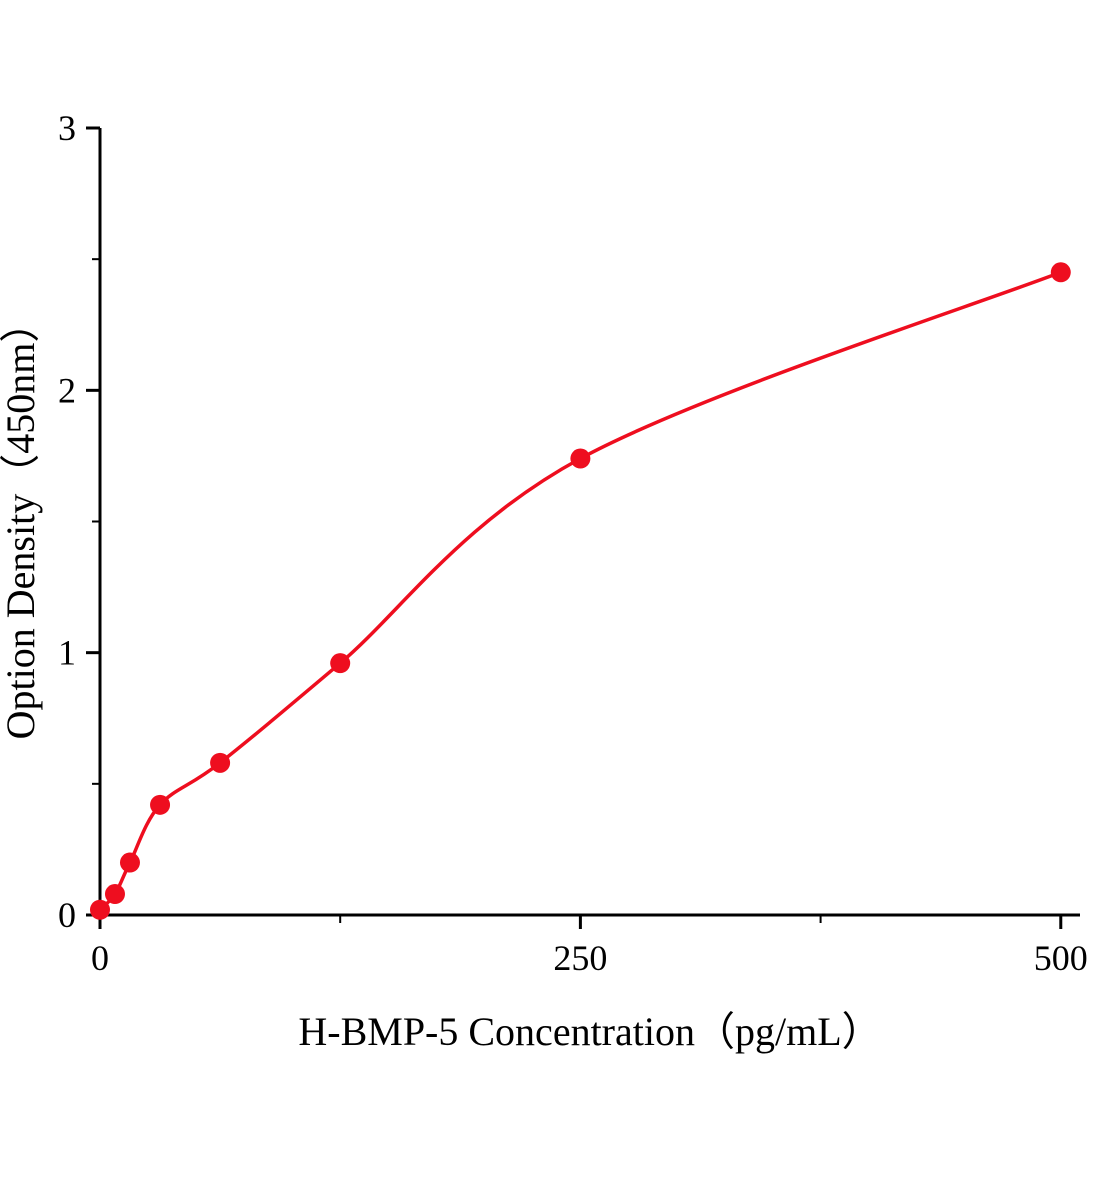  Describe the element at coordinates (67, 915) in the screenshot. I see `y-tick-label: 0` at that location.